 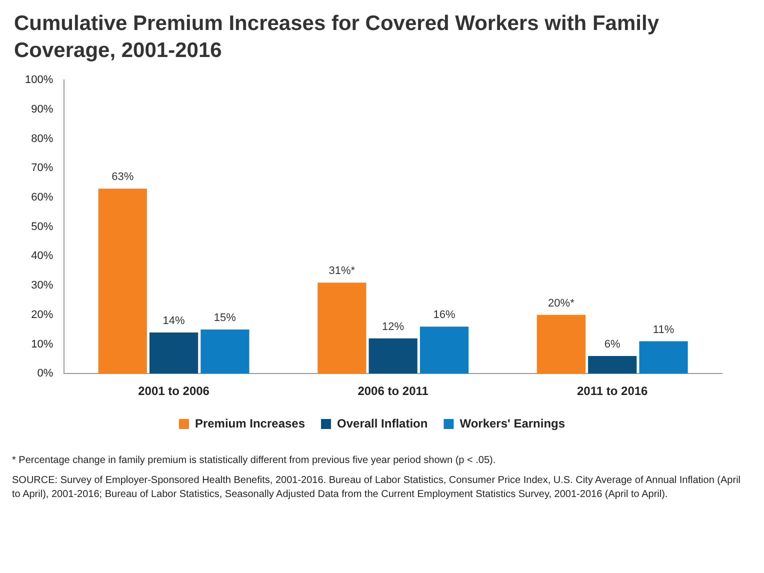 What do you see at coordinates (42, 109) in the screenshot?
I see `y-tick-label: 90%` at bounding box center [42, 109].